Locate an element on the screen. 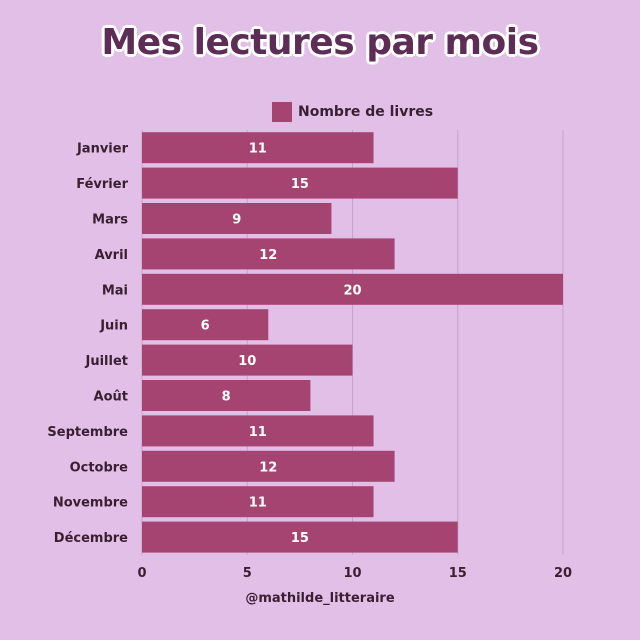 This screenshot has width=640, height=640. bar-value-label: 20 is located at coordinates (352, 290).